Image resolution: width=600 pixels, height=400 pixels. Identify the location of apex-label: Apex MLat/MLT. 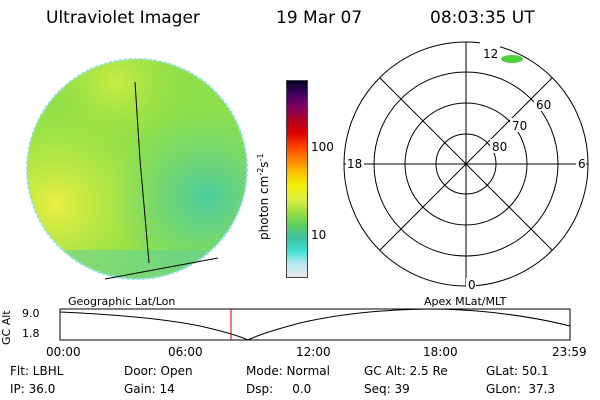
(465, 301).